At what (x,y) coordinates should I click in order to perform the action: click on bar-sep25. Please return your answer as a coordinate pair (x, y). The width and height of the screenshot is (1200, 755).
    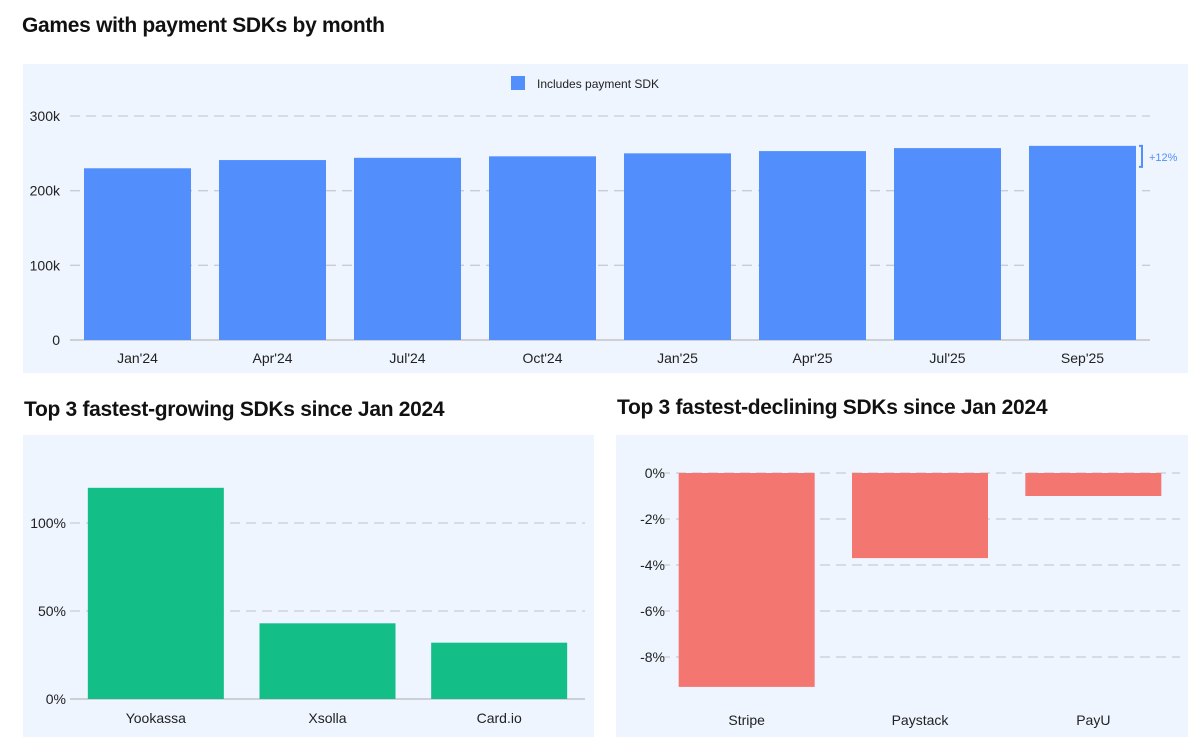
    Looking at the image, I should click on (1082, 242).